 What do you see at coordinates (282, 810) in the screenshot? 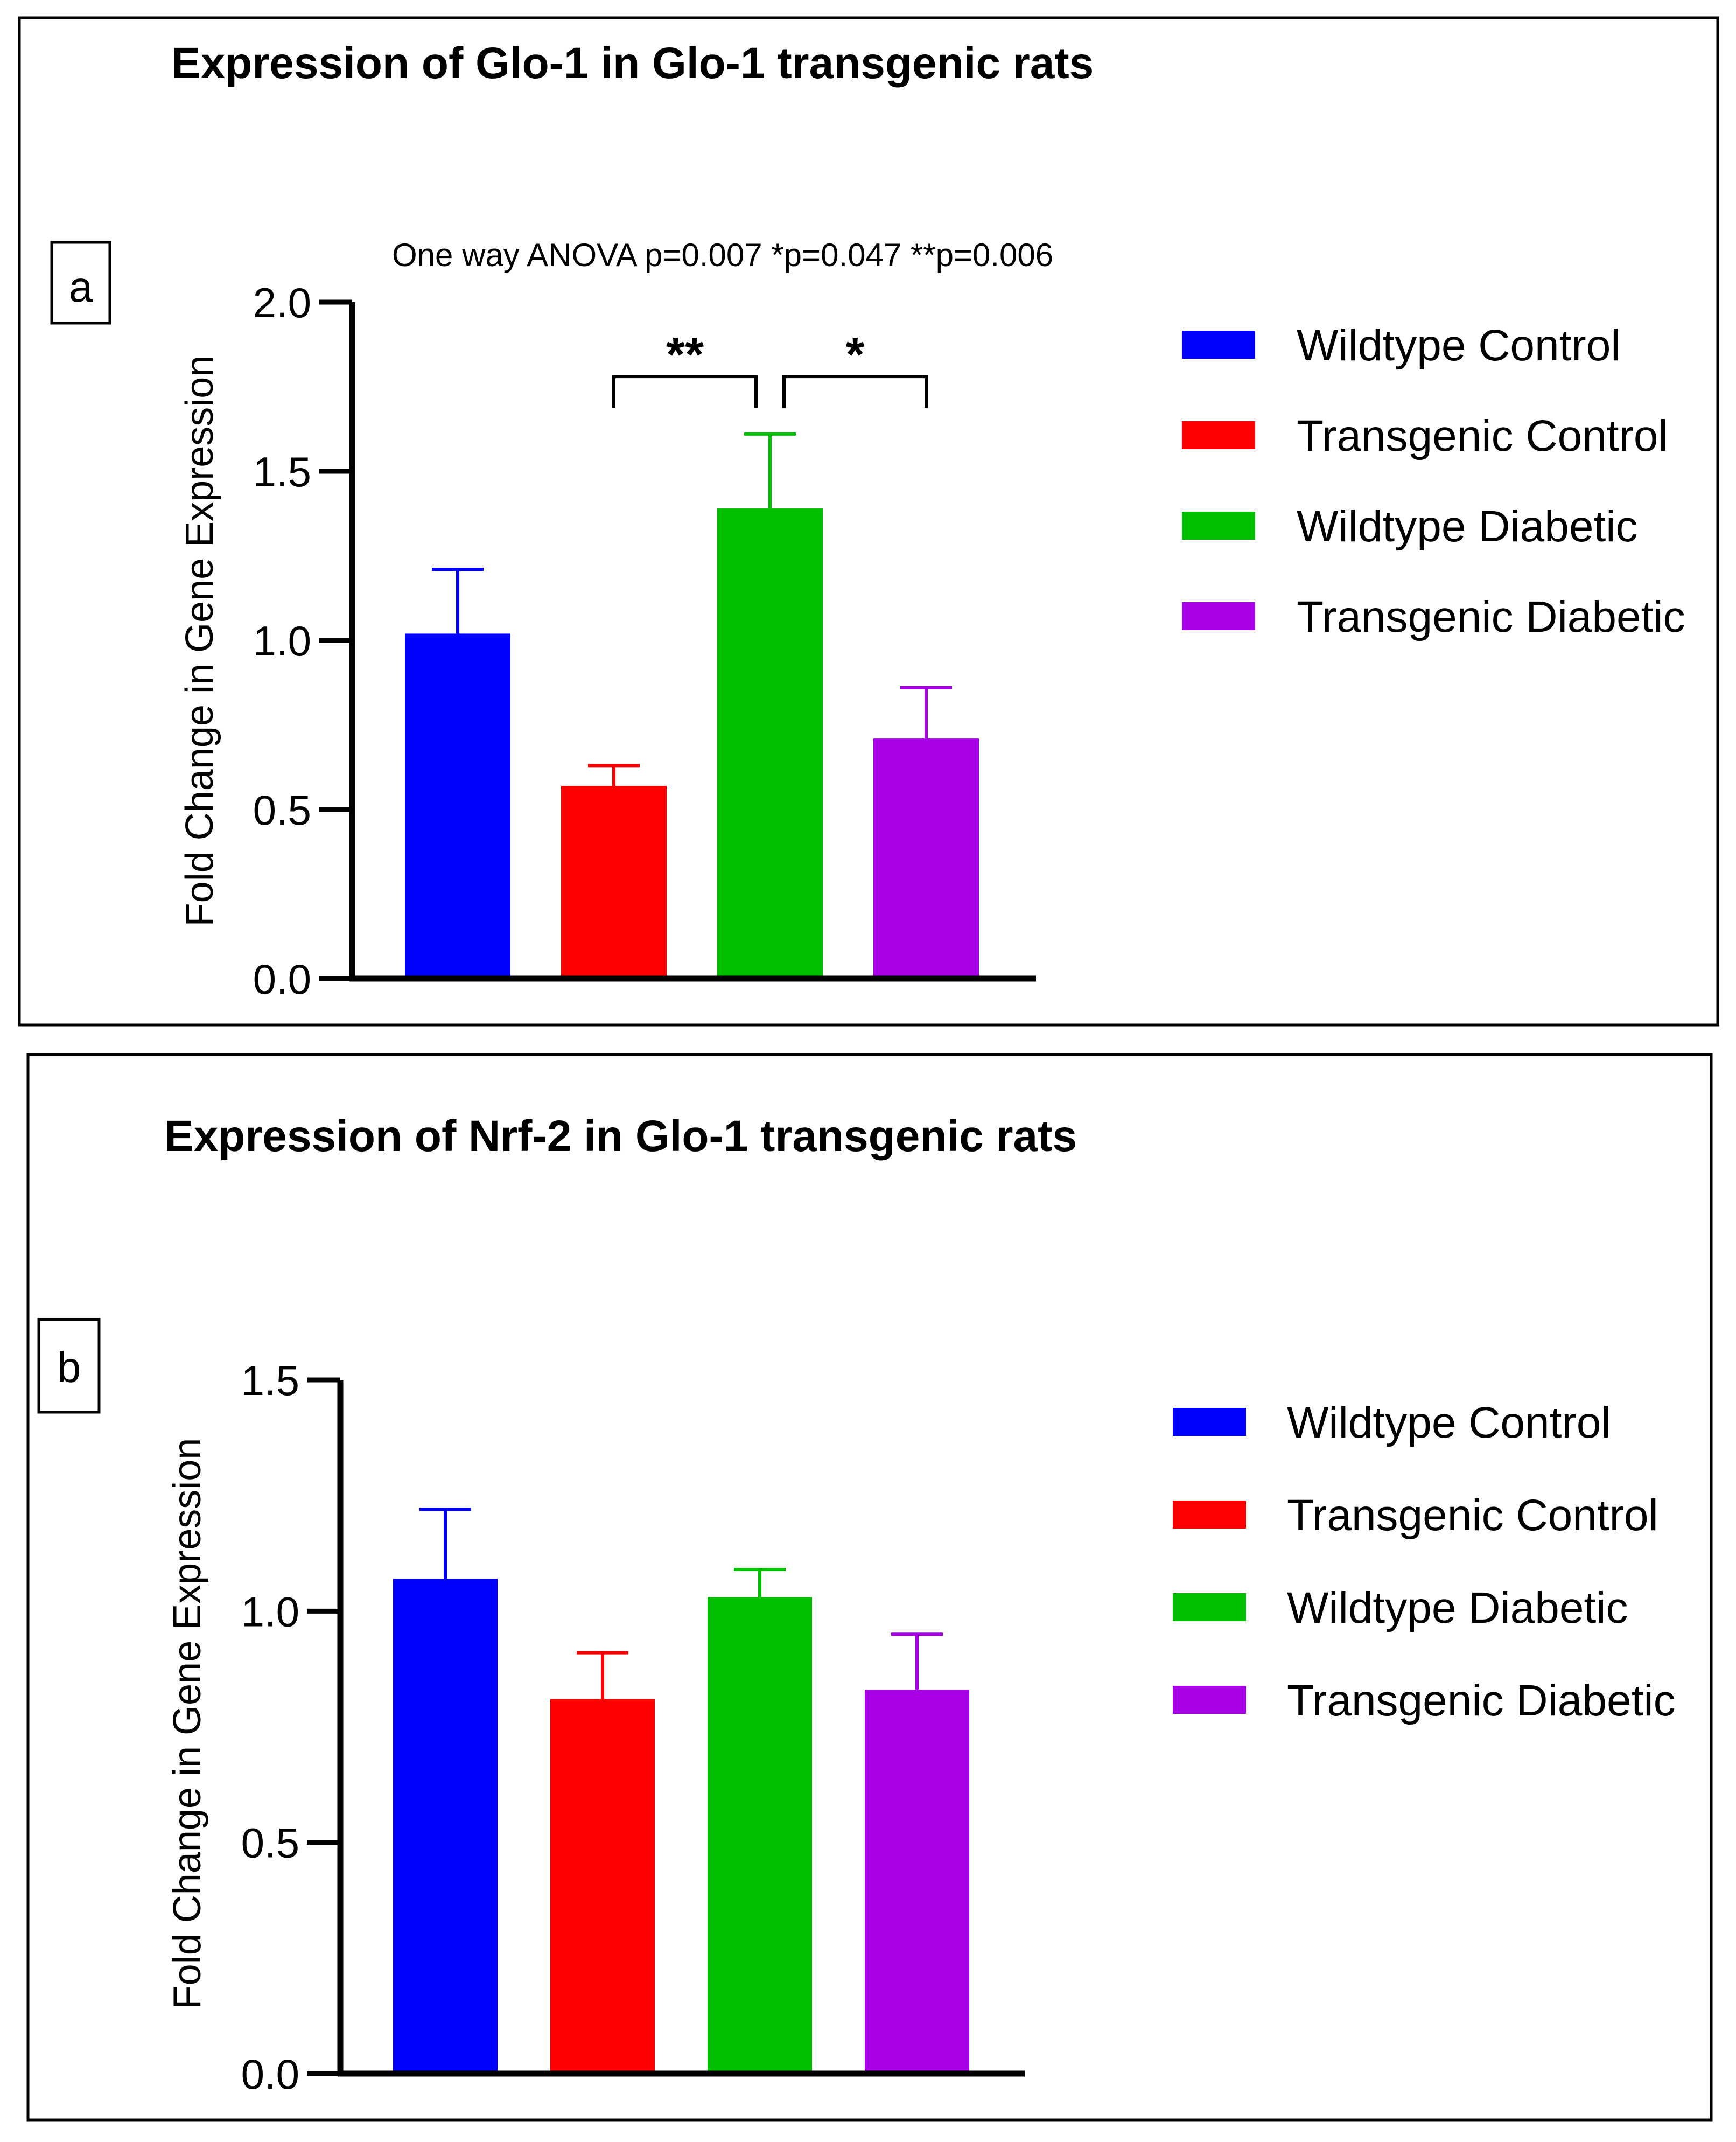
I see `chart0-ytick-label-1: 0.5` at bounding box center [282, 810].